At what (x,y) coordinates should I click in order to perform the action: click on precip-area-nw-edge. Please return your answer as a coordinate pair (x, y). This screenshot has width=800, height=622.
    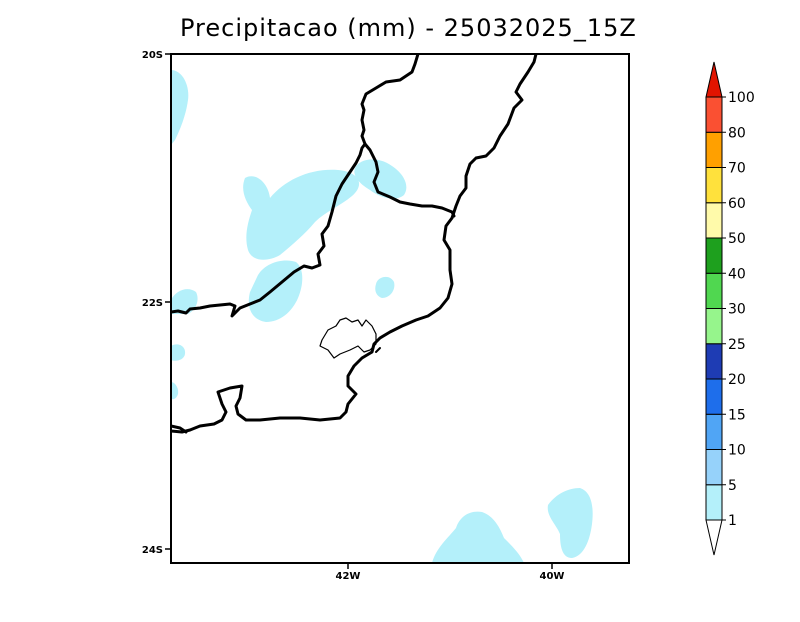
    Looking at the image, I should click on (180, 107).